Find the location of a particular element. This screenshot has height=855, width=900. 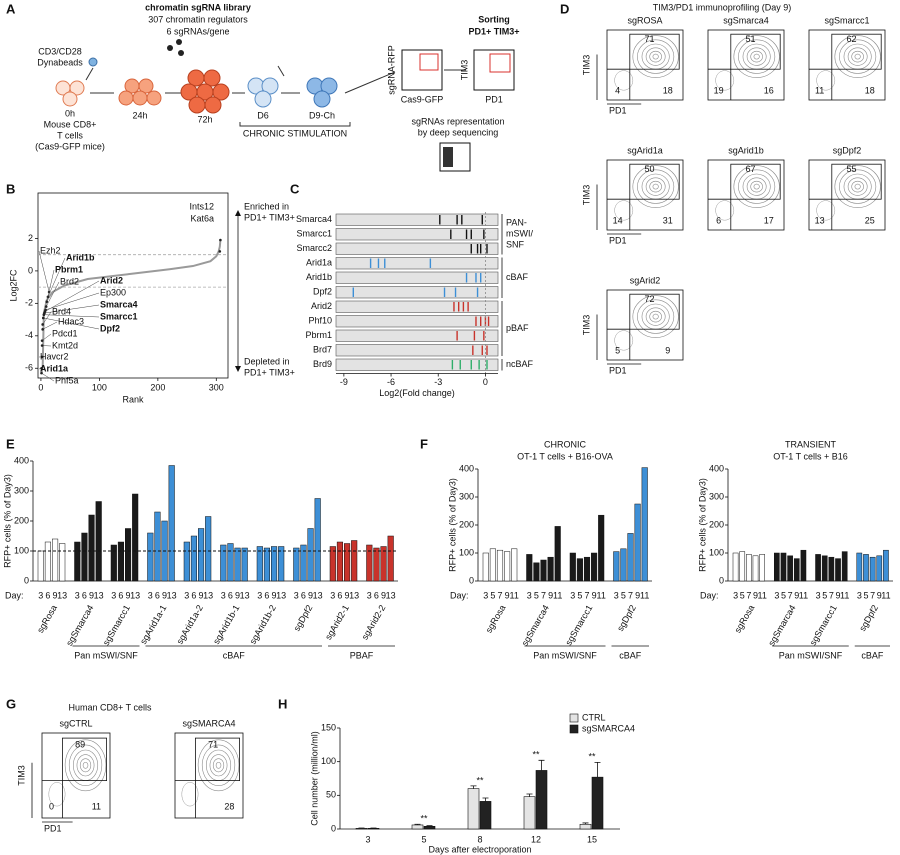

y-tick-label: -2 is located at coordinates (29, 303).